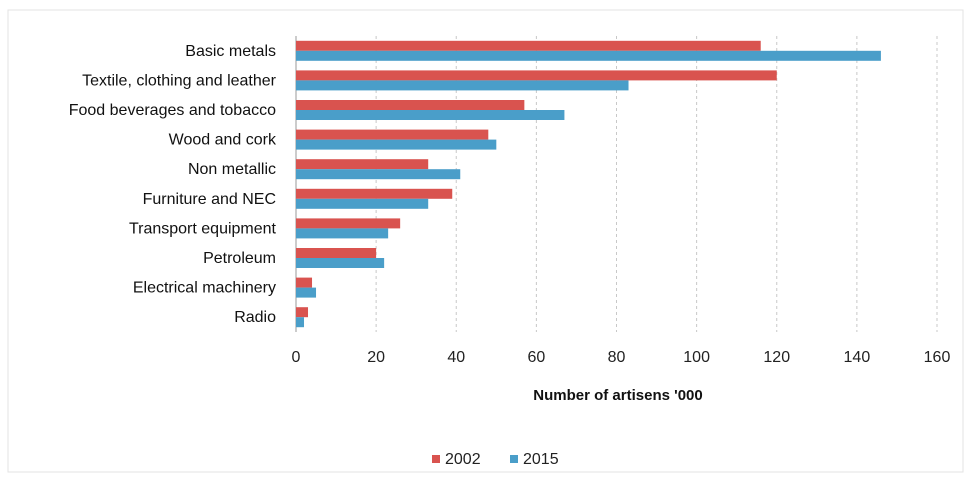 The height and width of the screenshot is (478, 967). I want to click on legend-label-2002: 2002, so click(463, 459).